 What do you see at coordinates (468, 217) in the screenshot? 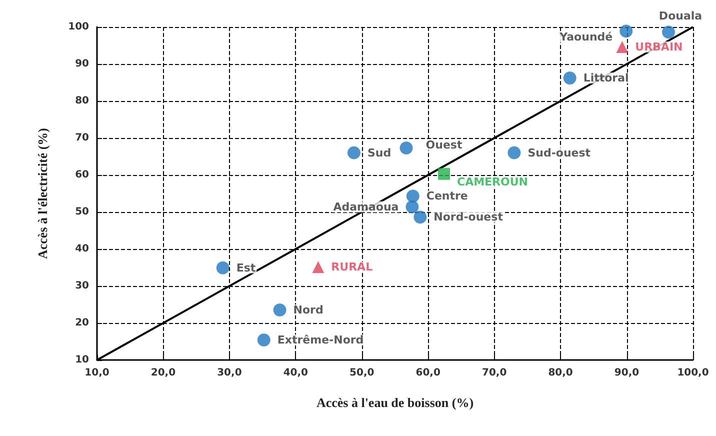
I see `data-label: Nord-ouest` at bounding box center [468, 217].